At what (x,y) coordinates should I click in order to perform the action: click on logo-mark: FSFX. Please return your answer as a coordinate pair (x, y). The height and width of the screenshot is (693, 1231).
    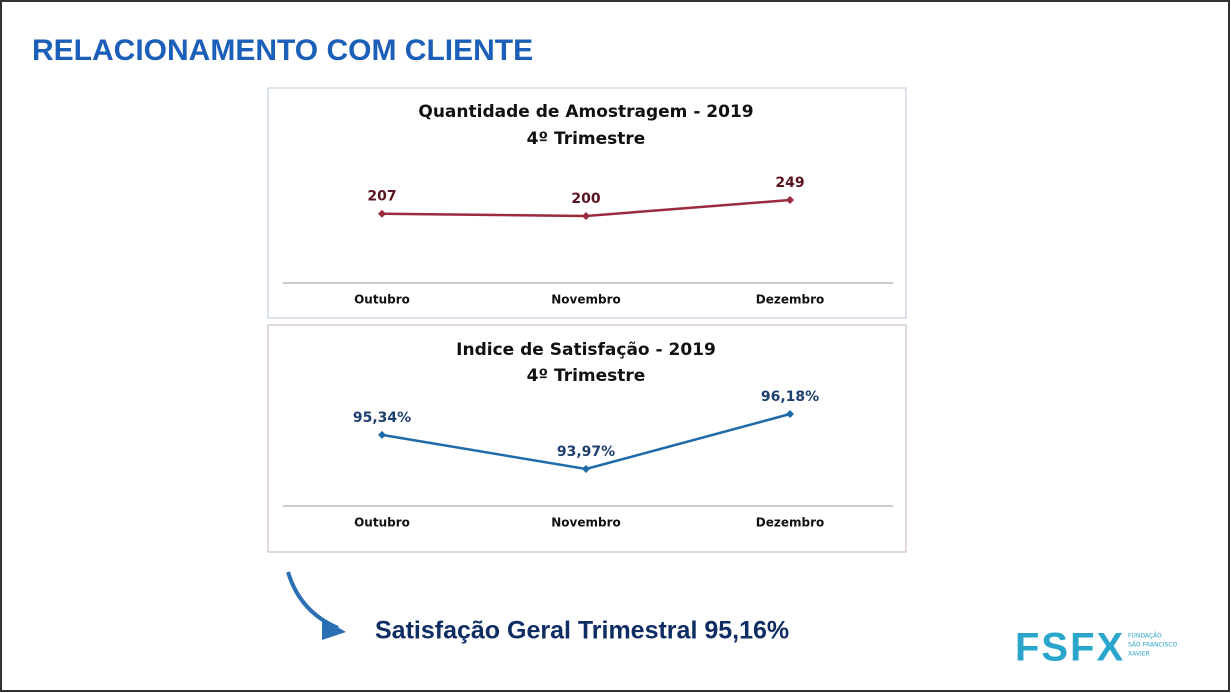
    Looking at the image, I should click on (1070, 648).